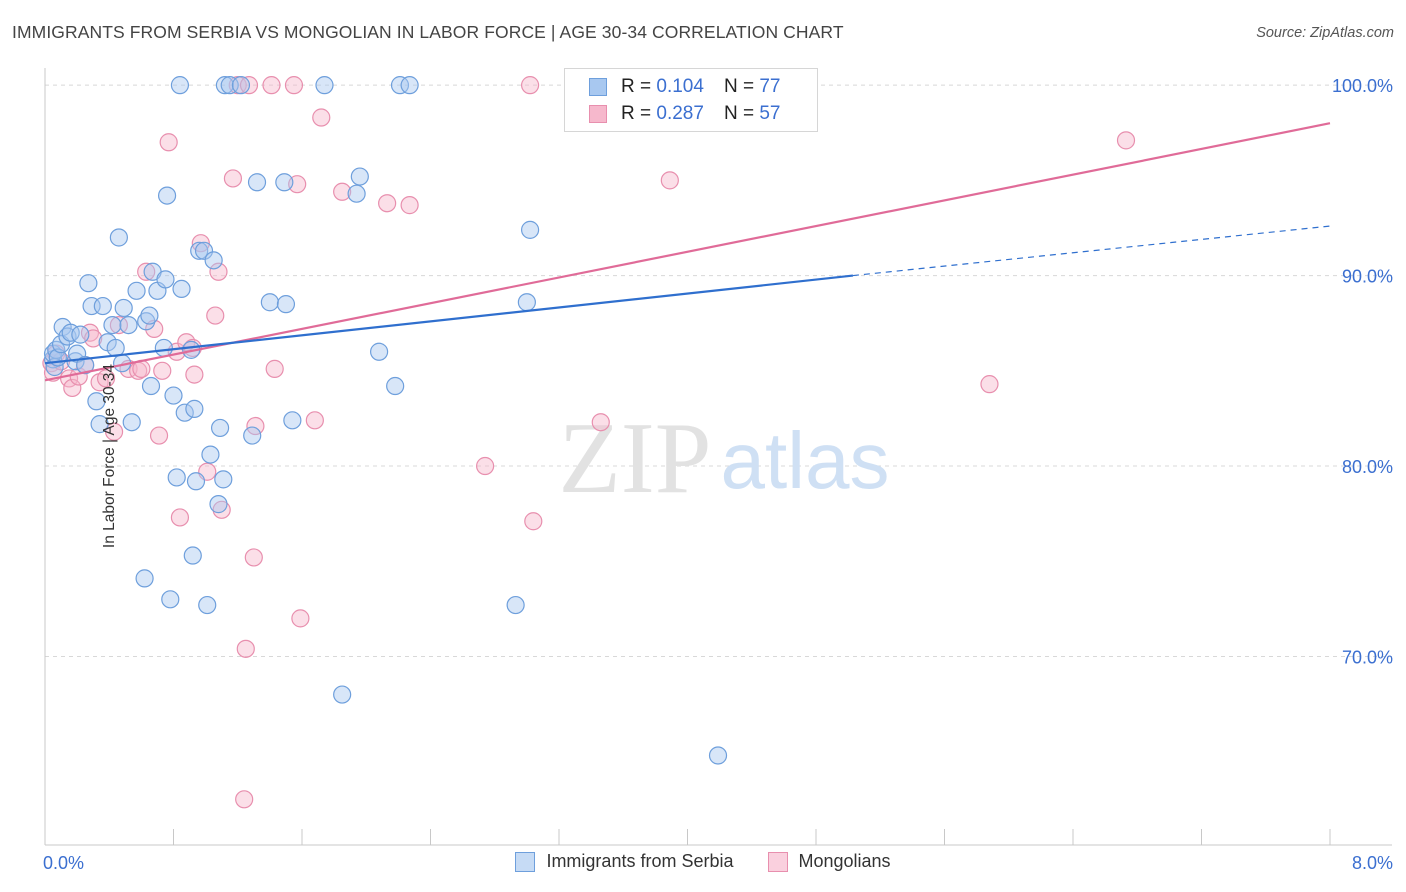 This screenshot has height=892, width=1406. I want to click on serbia-r-label: R =, so click(636, 86).